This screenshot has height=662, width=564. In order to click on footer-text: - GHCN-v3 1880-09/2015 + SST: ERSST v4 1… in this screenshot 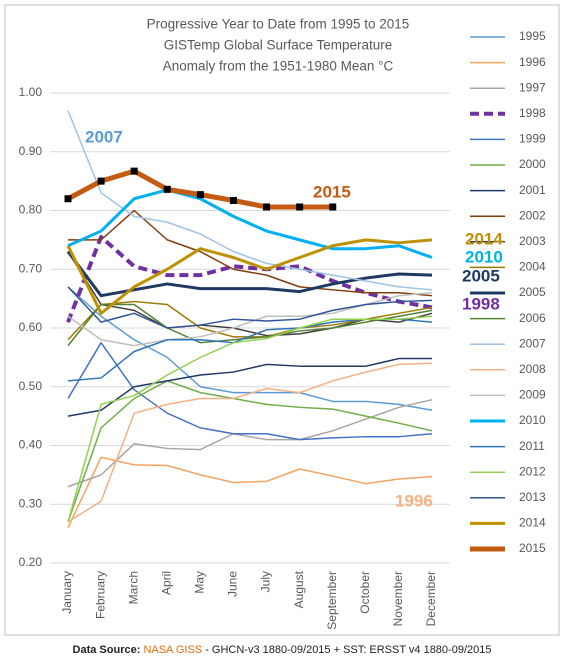, I will do `click(348, 650)`.